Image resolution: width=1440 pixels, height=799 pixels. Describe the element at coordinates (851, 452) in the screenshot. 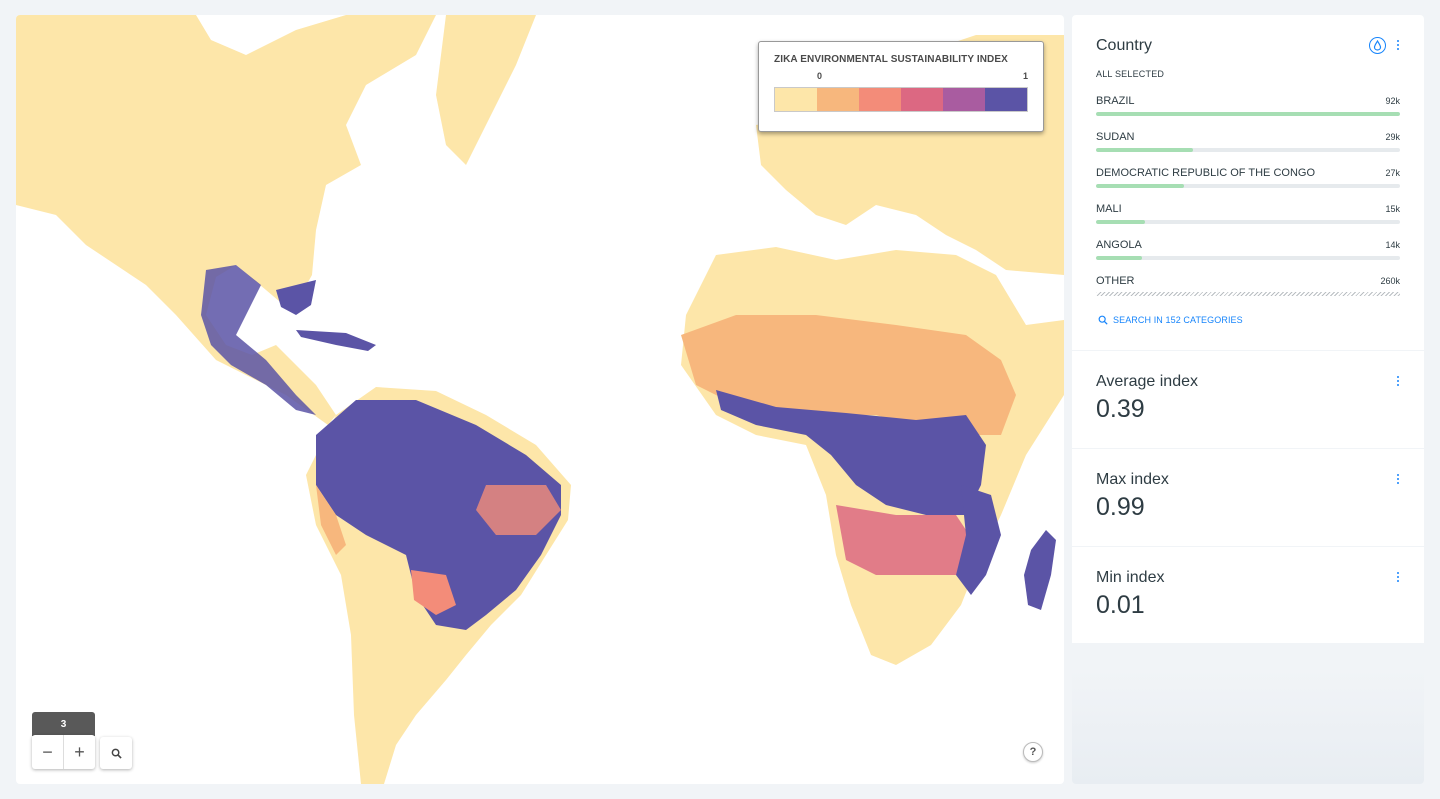

I see `central-africa-high` at that location.